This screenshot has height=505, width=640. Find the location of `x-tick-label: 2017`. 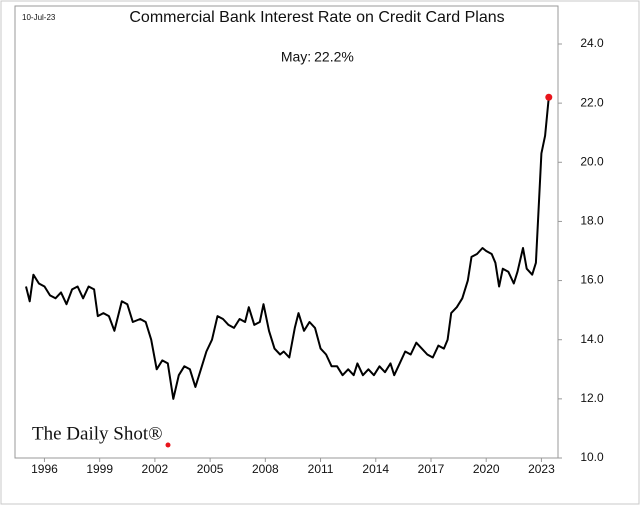

x-tick-label: 2017 is located at coordinates (431, 469).